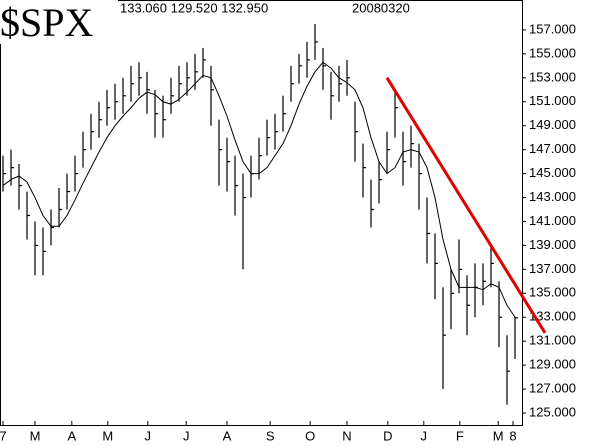 Image resolution: width=595 pixels, height=446 pixels. What do you see at coordinates (552, 124) in the screenshot?
I see `y-tick-label: 149.000` at bounding box center [552, 124].